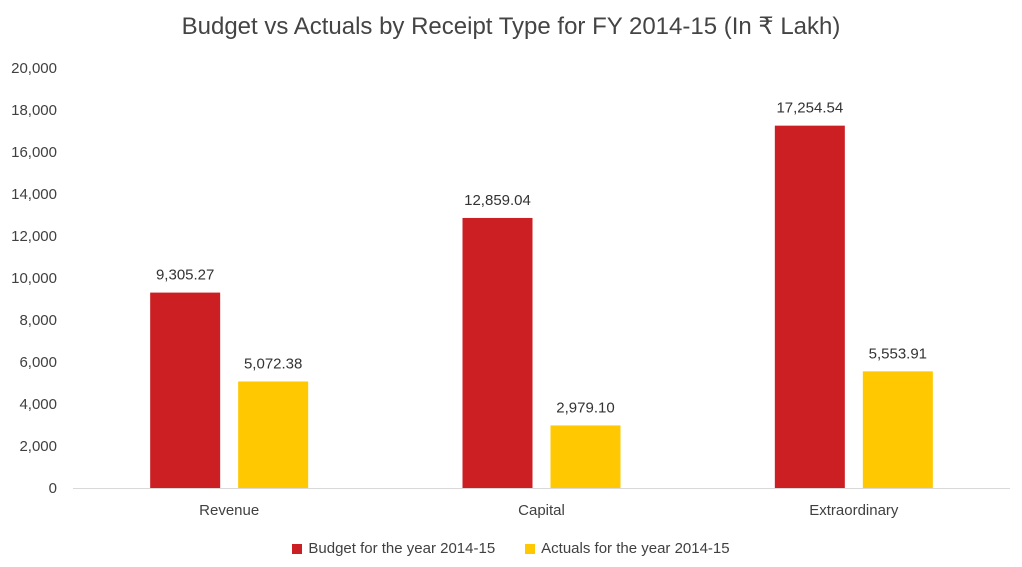 The width and height of the screenshot is (1022, 567). What do you see at coordinates (273, 434) in the screenshot?
I see `bar-revenue-actuals` at bounding box center [273, 434].